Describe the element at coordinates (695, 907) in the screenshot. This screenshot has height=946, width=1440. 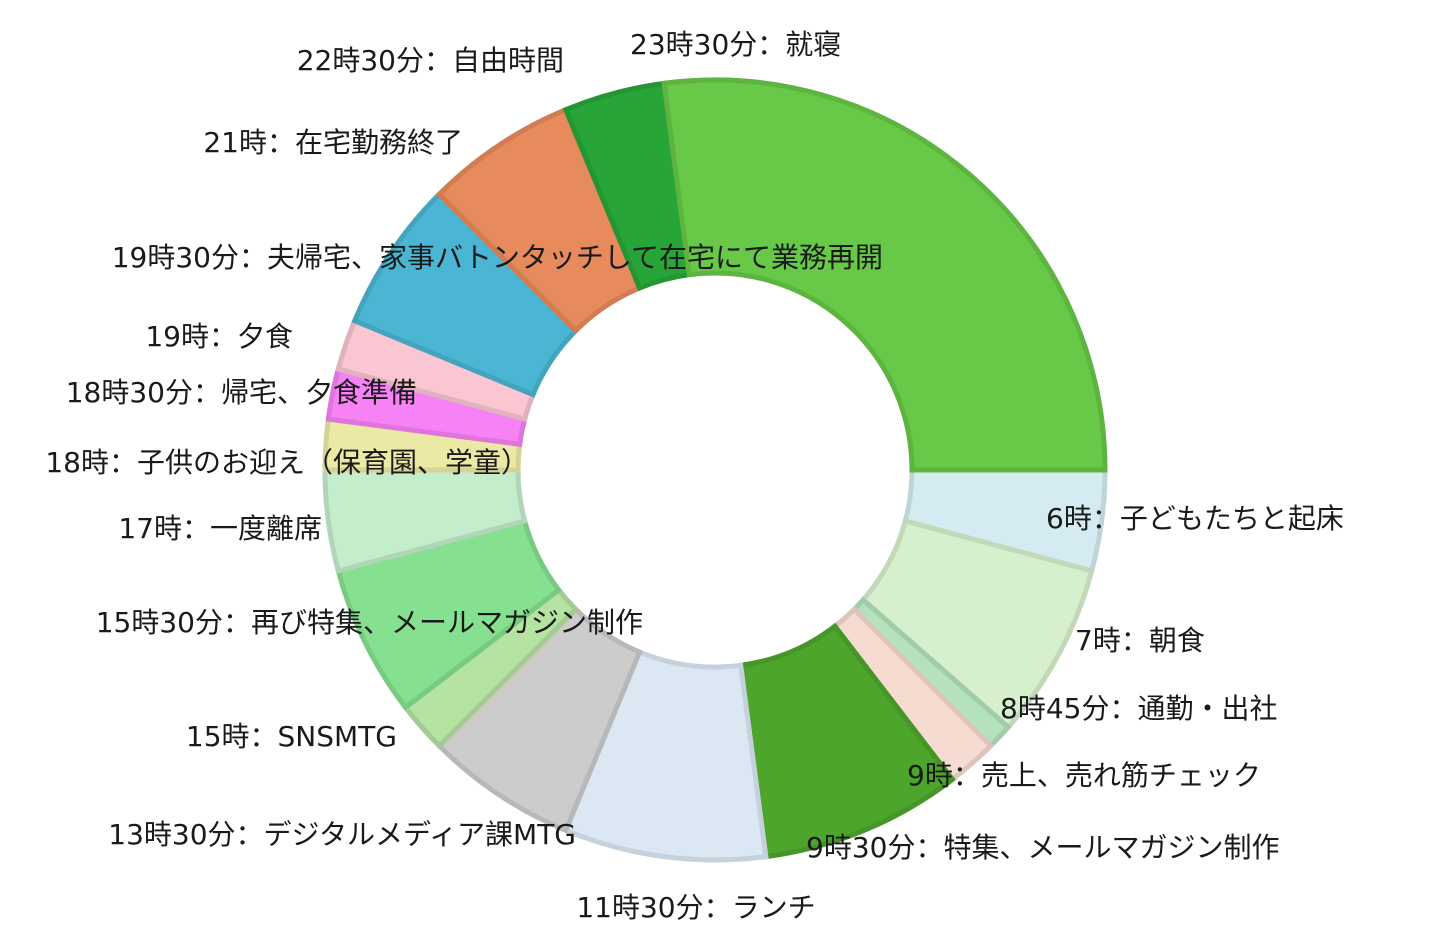
I see `slice-label-6: 11時30分：ランチ` at that location.